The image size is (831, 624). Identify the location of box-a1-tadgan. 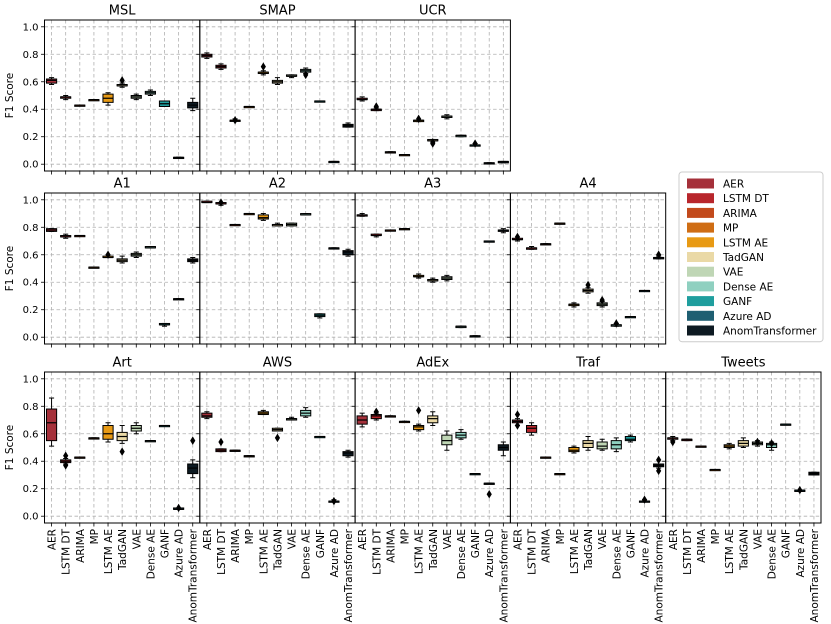
(122, 259).